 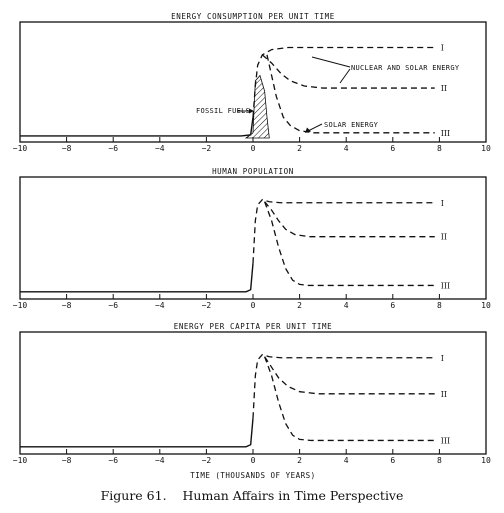 What do you see at coordinates (293, 495) in the screenshot?
I see `caption-text: Human Affairs in Time Perspective` at bounding box center [293, 495].